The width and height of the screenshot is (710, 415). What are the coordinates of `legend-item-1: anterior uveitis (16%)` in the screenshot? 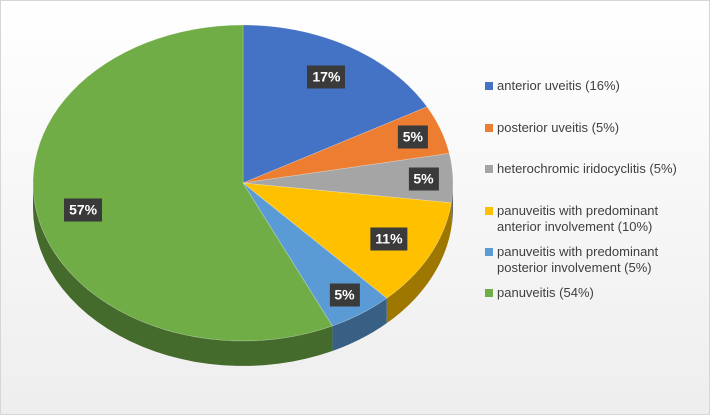 It's located at (592, 86).